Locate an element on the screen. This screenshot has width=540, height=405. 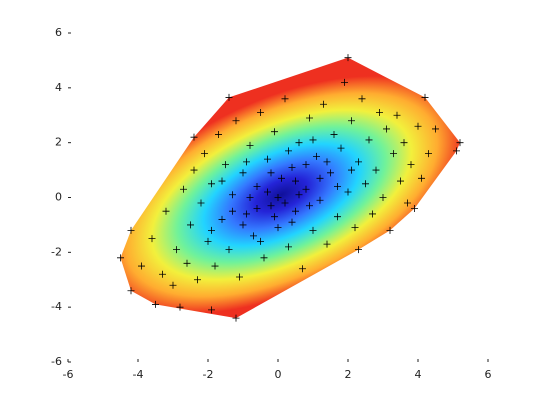
y-tick-label: 4 is located at coordinates (58, 87).